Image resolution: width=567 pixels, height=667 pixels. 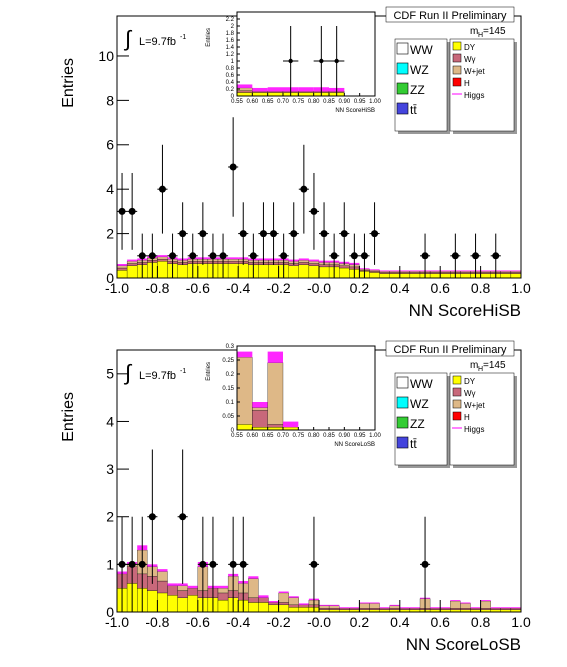 What do you see at coordinates (413, 444) in the screenshot?
I see `legend-label: tt̄` at bounding box center [413, 444].